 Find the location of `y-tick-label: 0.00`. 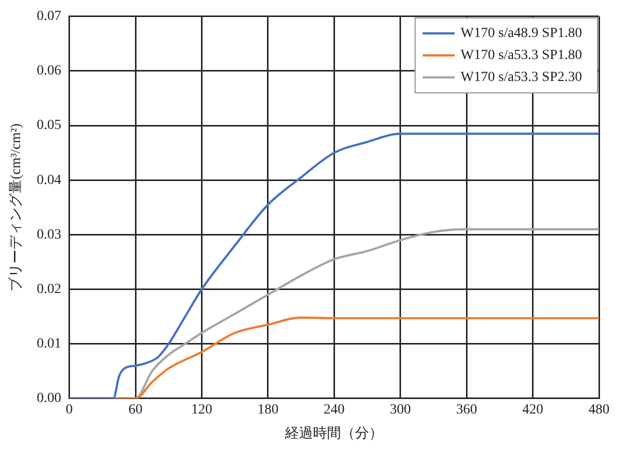

y-tick-label: 0.00 is located at coordinates (49, 398).